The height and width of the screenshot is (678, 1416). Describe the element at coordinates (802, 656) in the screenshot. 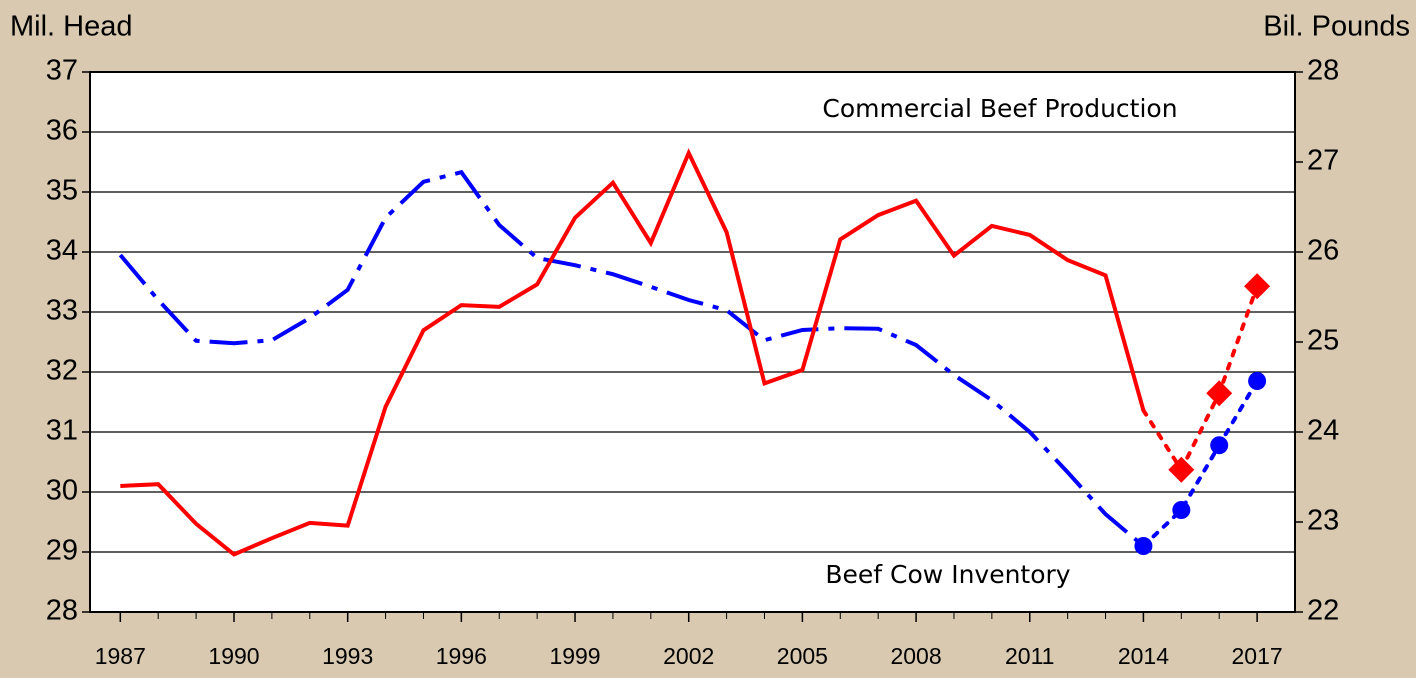

I see `x-tick-label: 2005` at that location.